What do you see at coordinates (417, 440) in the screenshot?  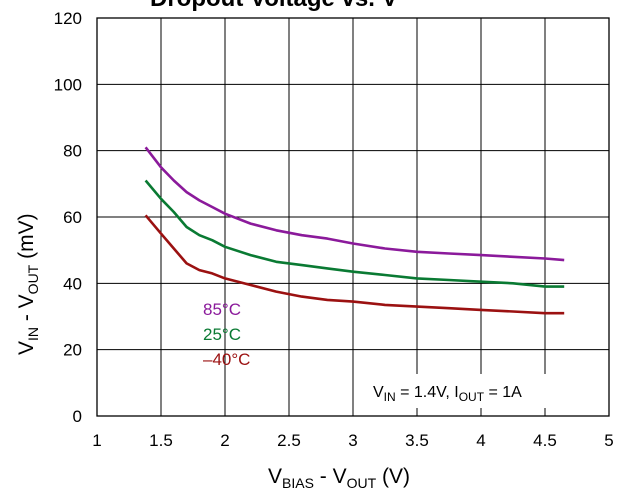 I see `x-tick-label: 3.5` at bounding box center [417, 440].